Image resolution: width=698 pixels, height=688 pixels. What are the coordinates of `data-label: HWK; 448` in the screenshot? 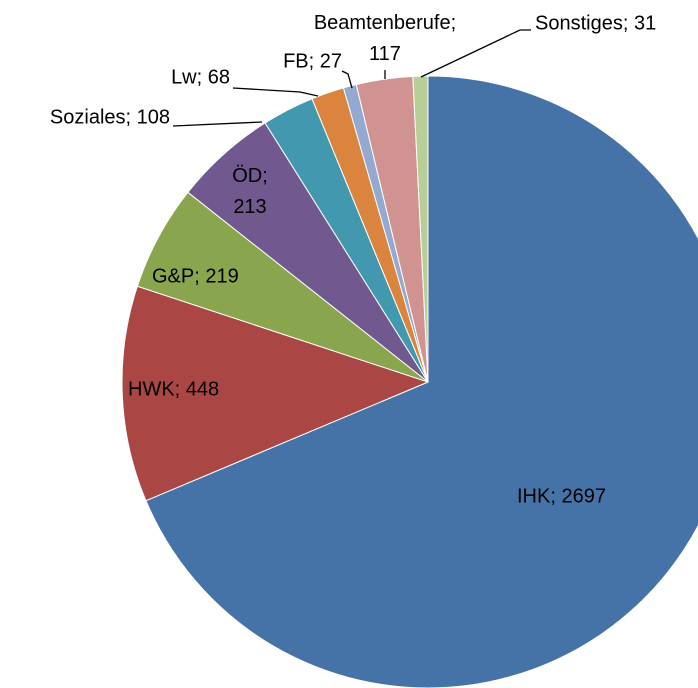 It's located at (173, 389).